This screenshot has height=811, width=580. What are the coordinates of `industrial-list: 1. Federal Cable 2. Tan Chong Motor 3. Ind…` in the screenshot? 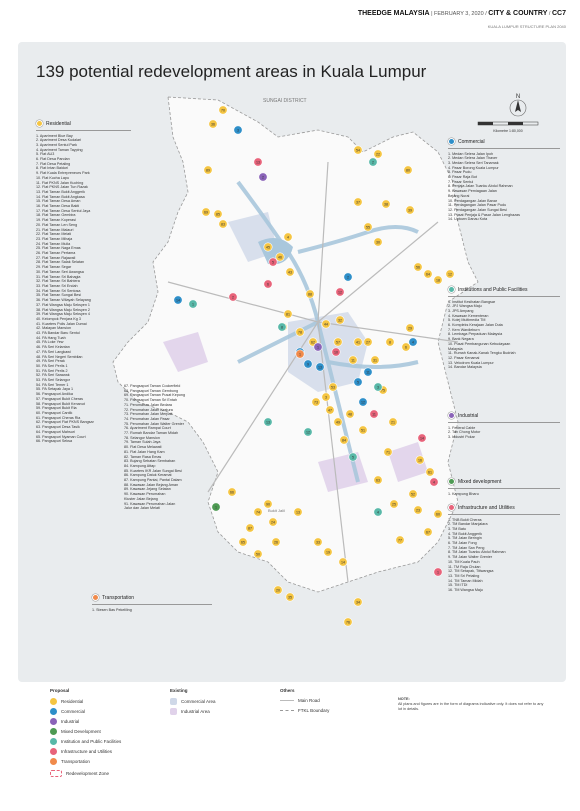 It's located at (504, 433).